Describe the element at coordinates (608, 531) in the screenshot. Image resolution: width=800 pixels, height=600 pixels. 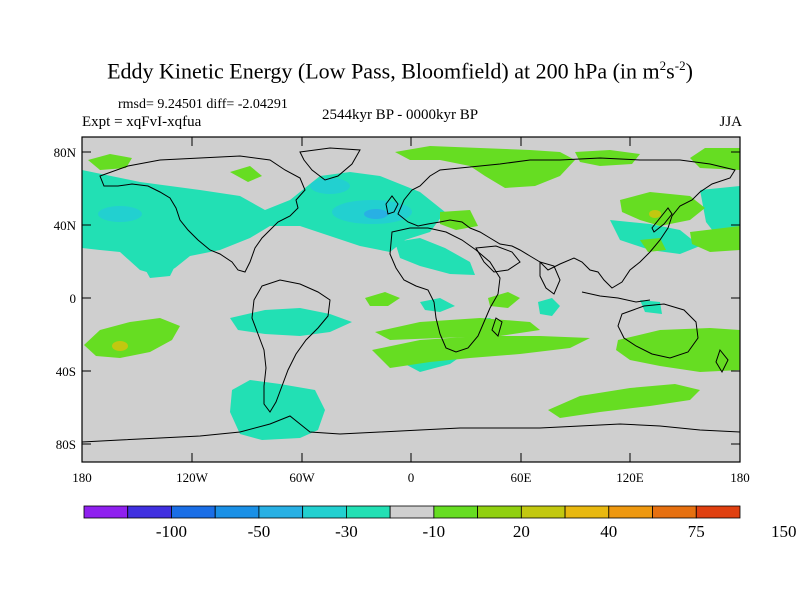
I see `colorbar-label: 40` at that location.